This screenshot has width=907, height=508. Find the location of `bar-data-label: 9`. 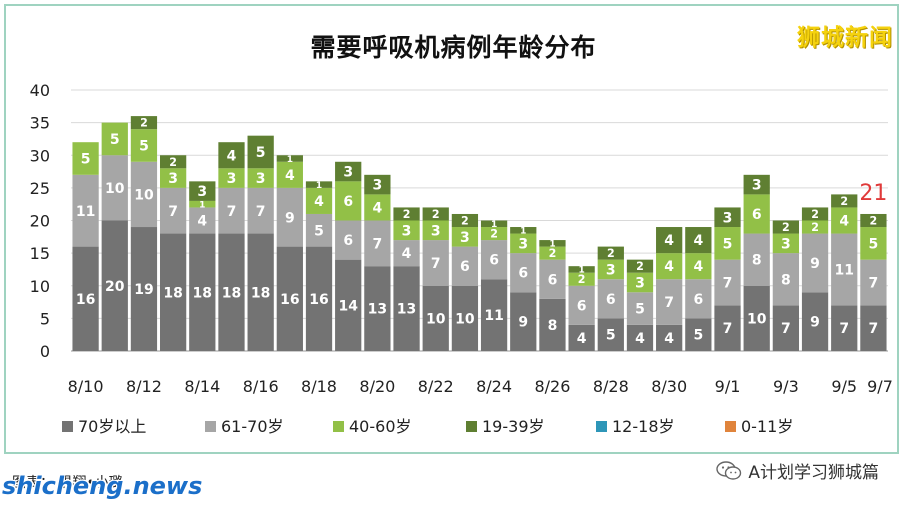

bar-data-label: 9 is located at coordinates (523, 323).